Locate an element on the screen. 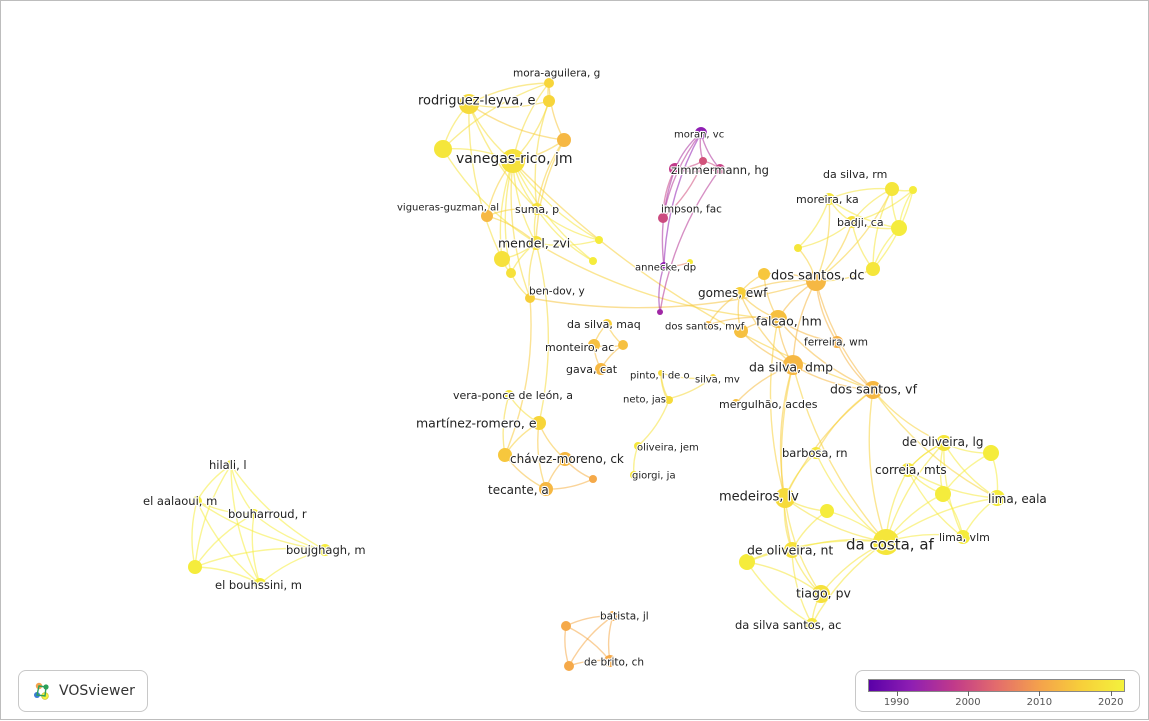  vosviewer-logo-badge: VOSviewer is located at coordinates (83, 691).